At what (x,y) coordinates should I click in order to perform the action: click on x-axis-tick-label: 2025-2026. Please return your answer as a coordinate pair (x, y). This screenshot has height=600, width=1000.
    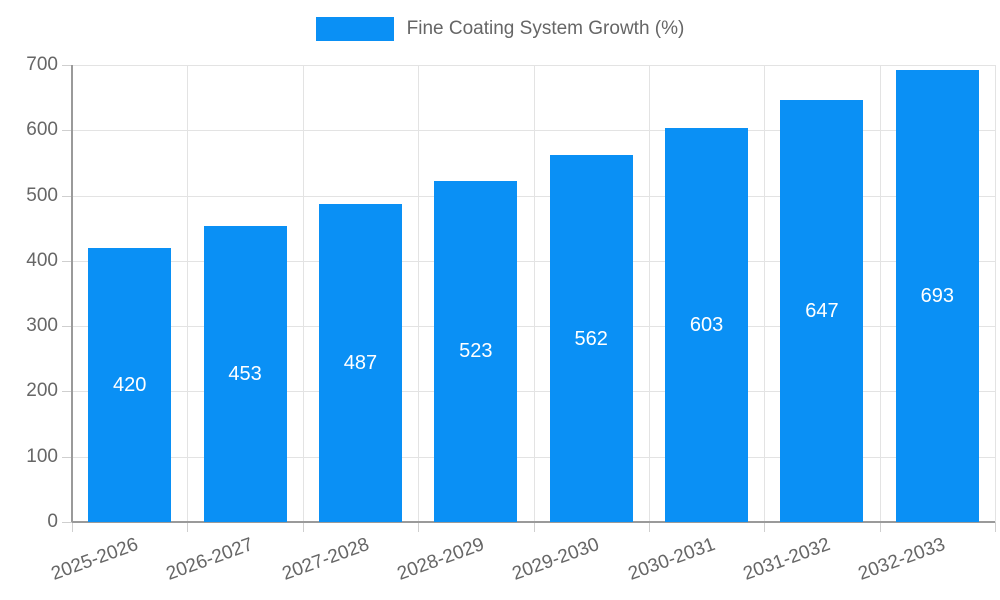
    Looking at the image, I should click on (94, 559).